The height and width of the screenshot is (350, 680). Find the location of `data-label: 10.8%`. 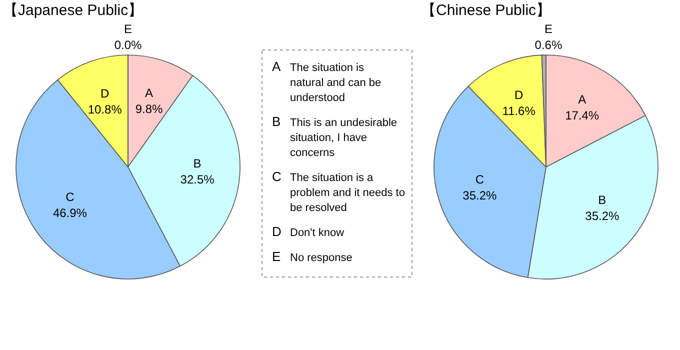

data-label: 10.8% is located at coordinates (105, 109).